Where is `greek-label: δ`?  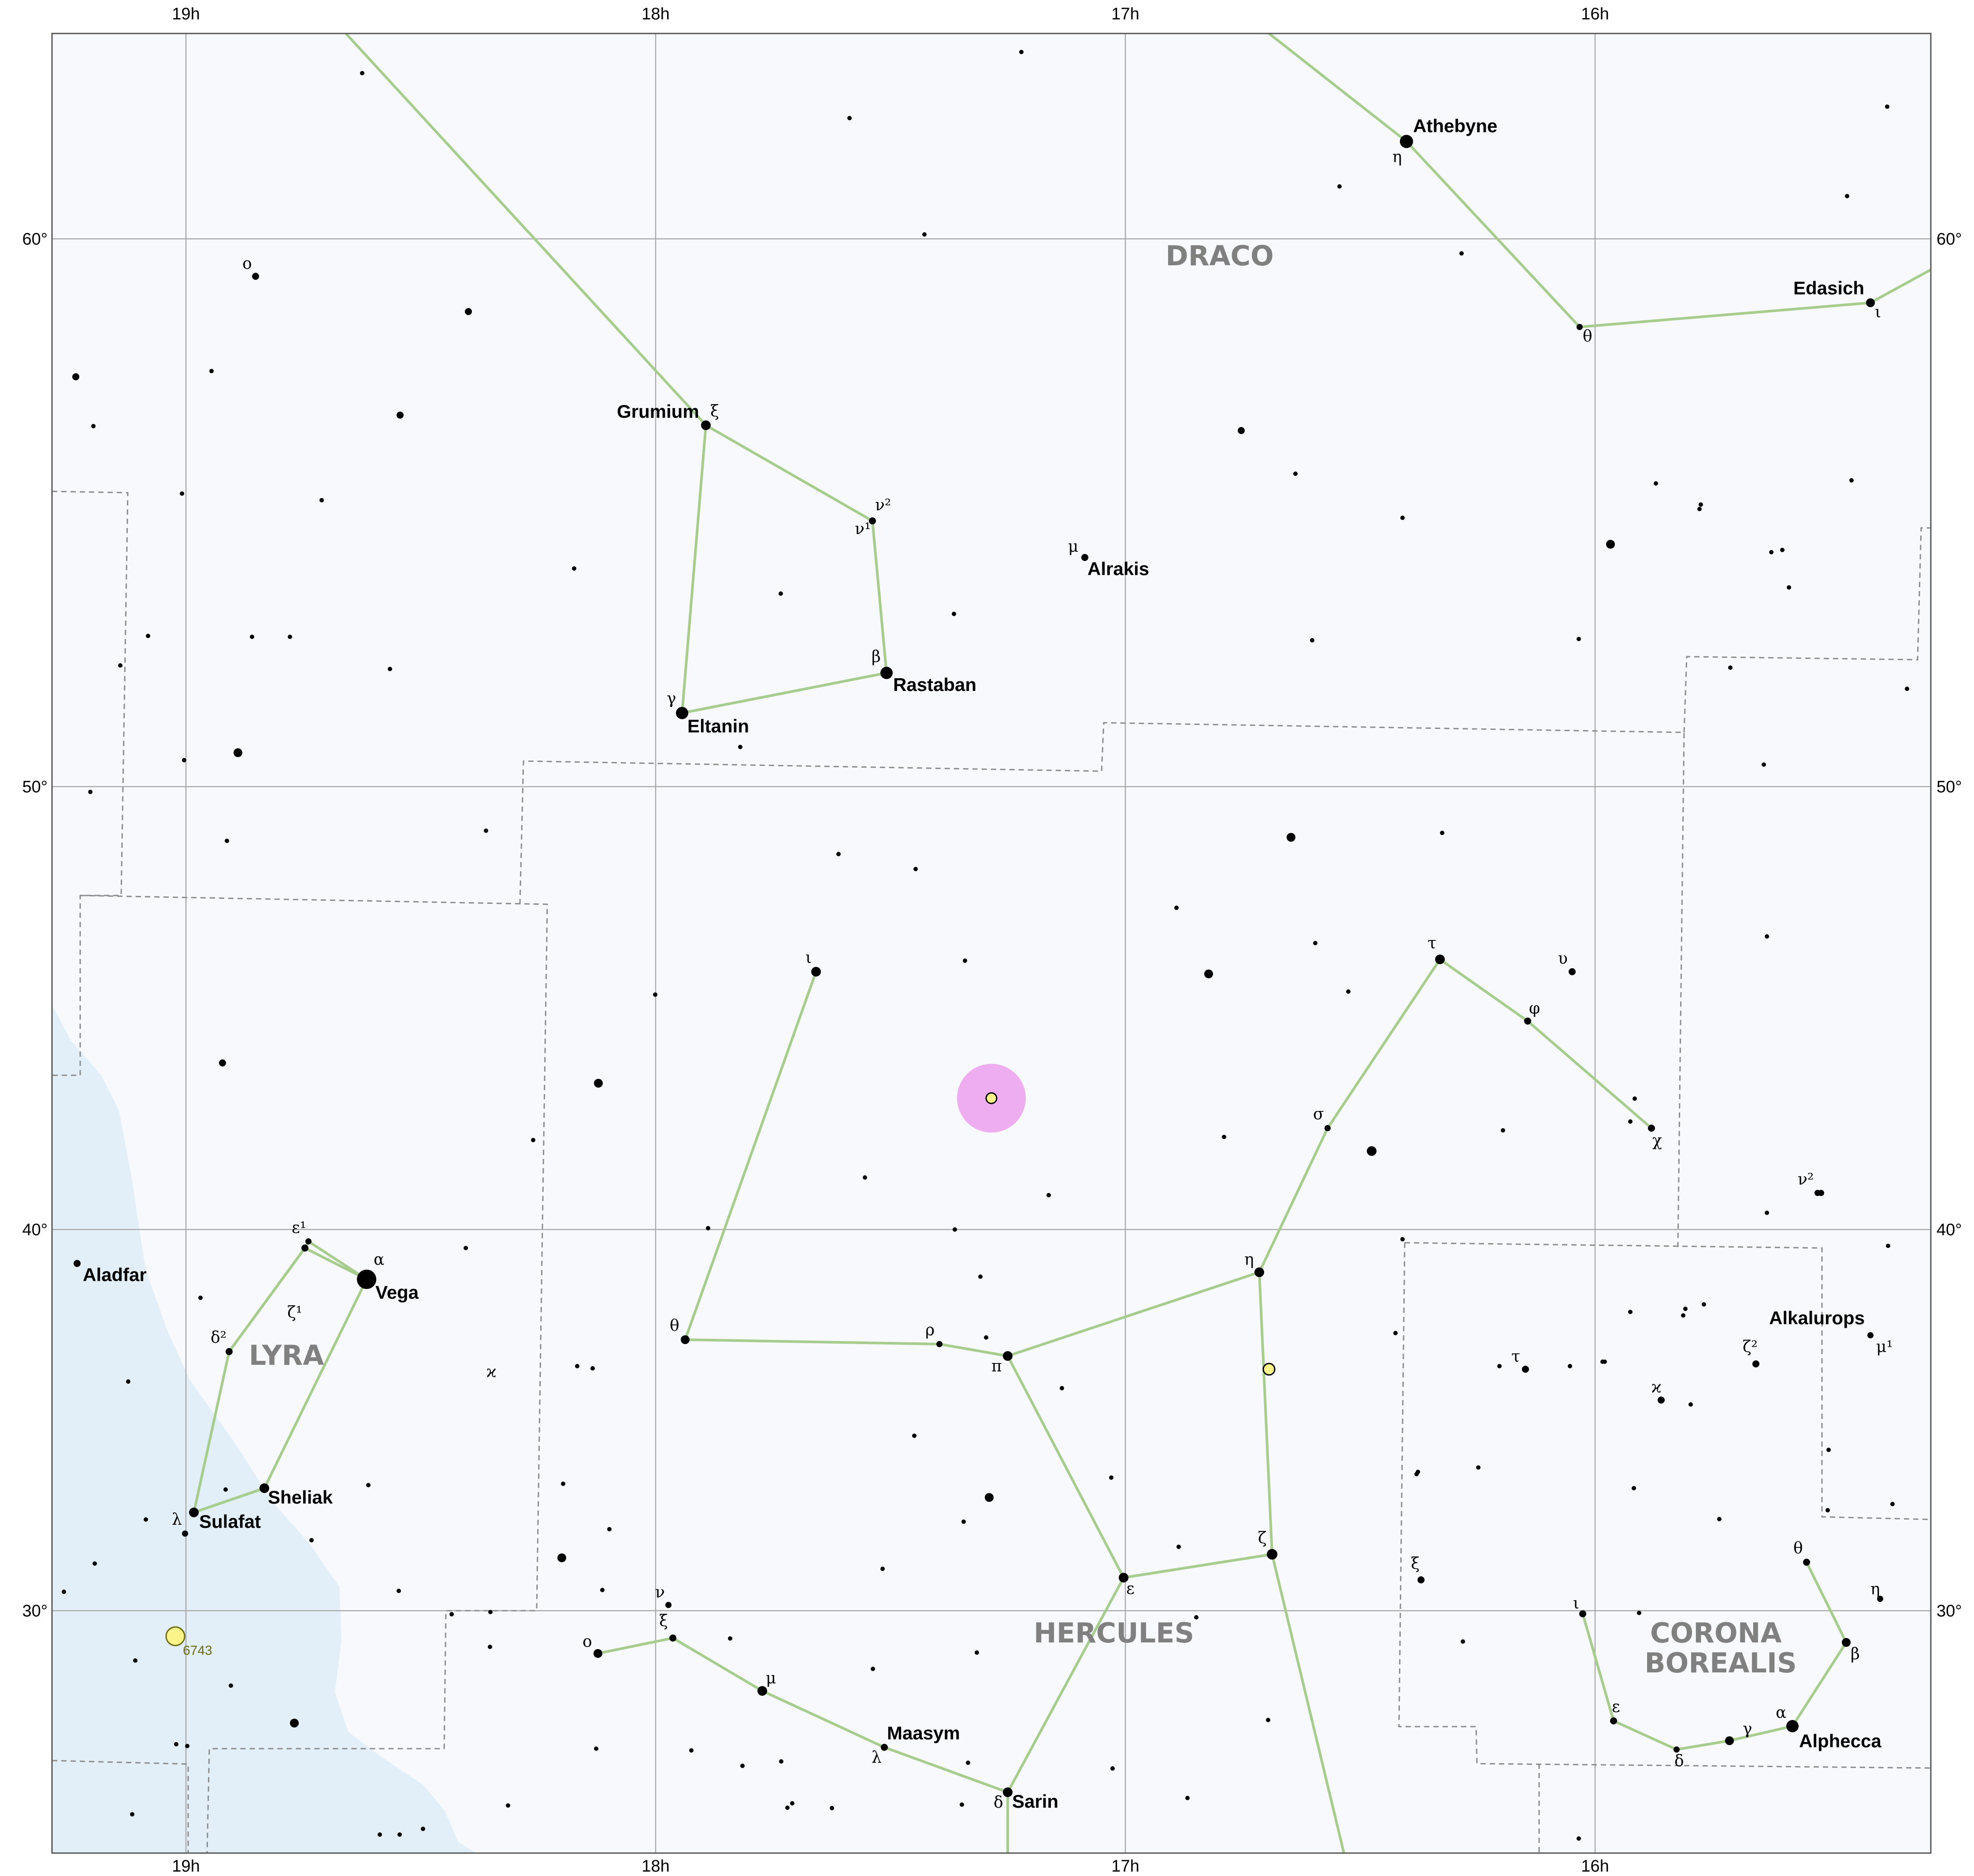 greek-label: δ is located at coordinates (1679, 1761).